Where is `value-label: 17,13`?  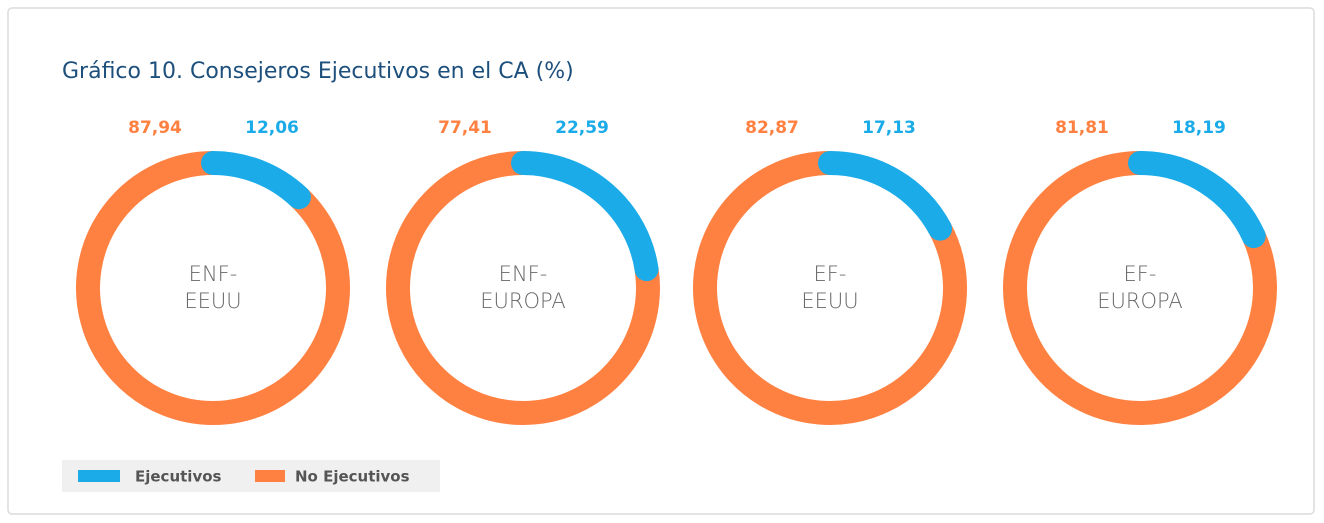
value-label: 17,13 is located at coordinates (889, 128).